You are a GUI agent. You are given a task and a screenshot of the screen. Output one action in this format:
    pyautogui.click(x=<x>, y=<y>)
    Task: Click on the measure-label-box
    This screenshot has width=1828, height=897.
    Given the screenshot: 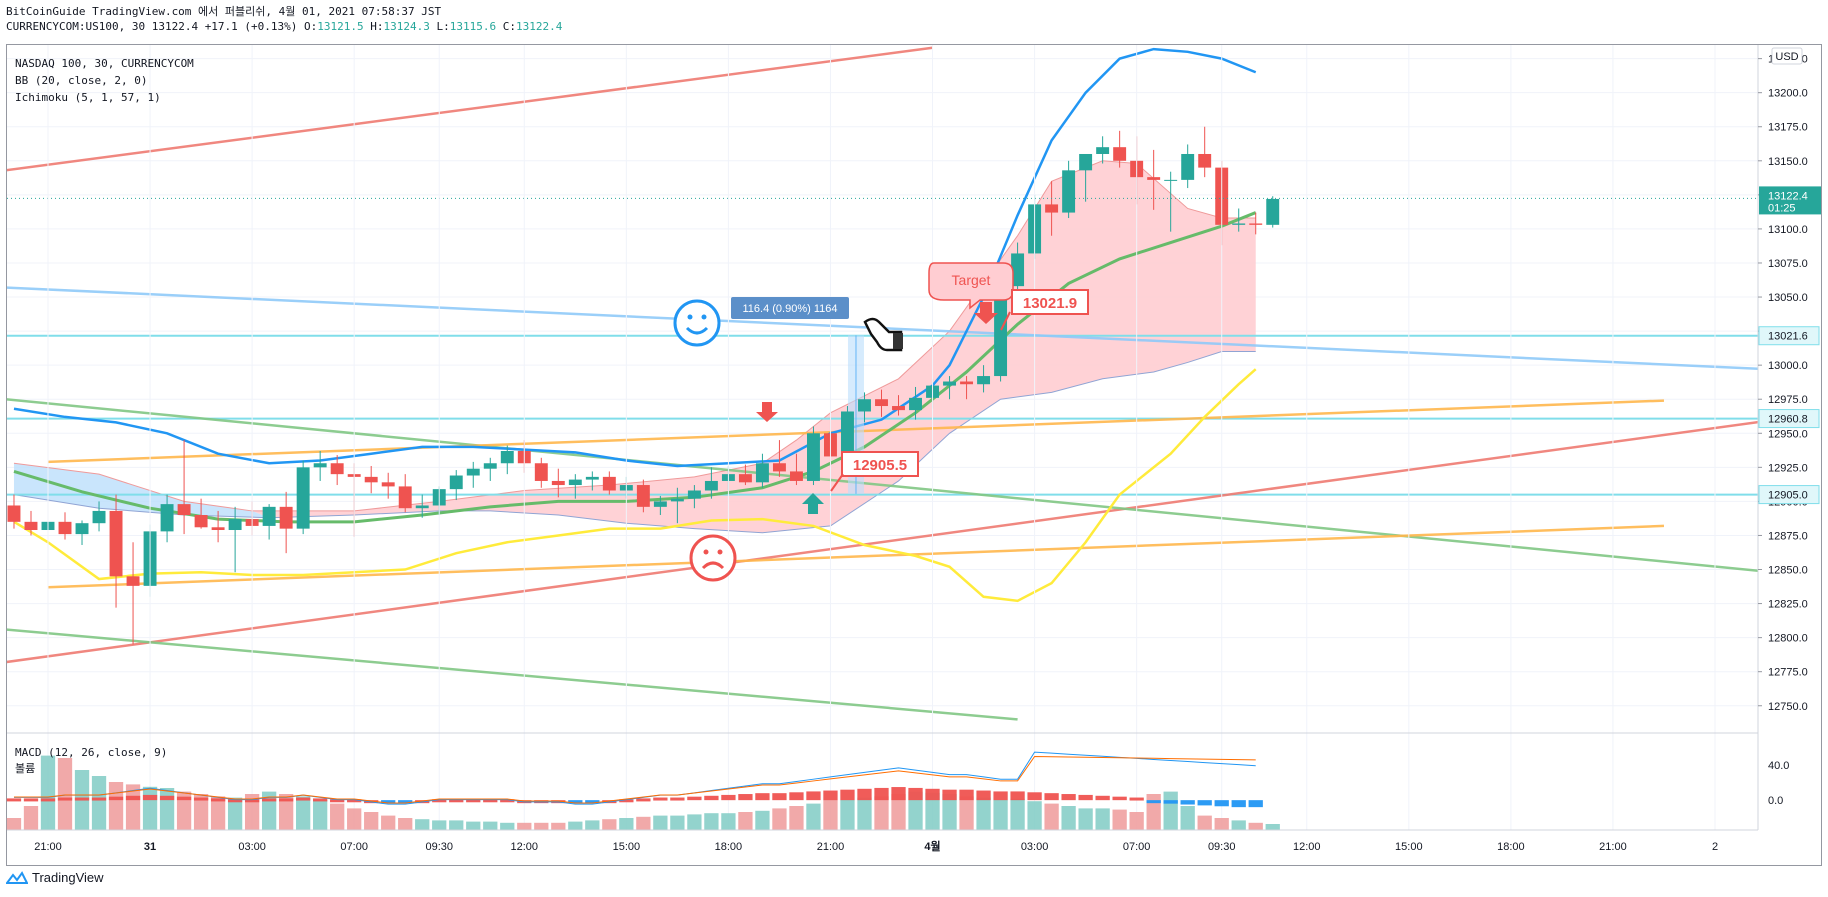 What is the action you would take?
    pyautogui.click(x=790, y=308)
    